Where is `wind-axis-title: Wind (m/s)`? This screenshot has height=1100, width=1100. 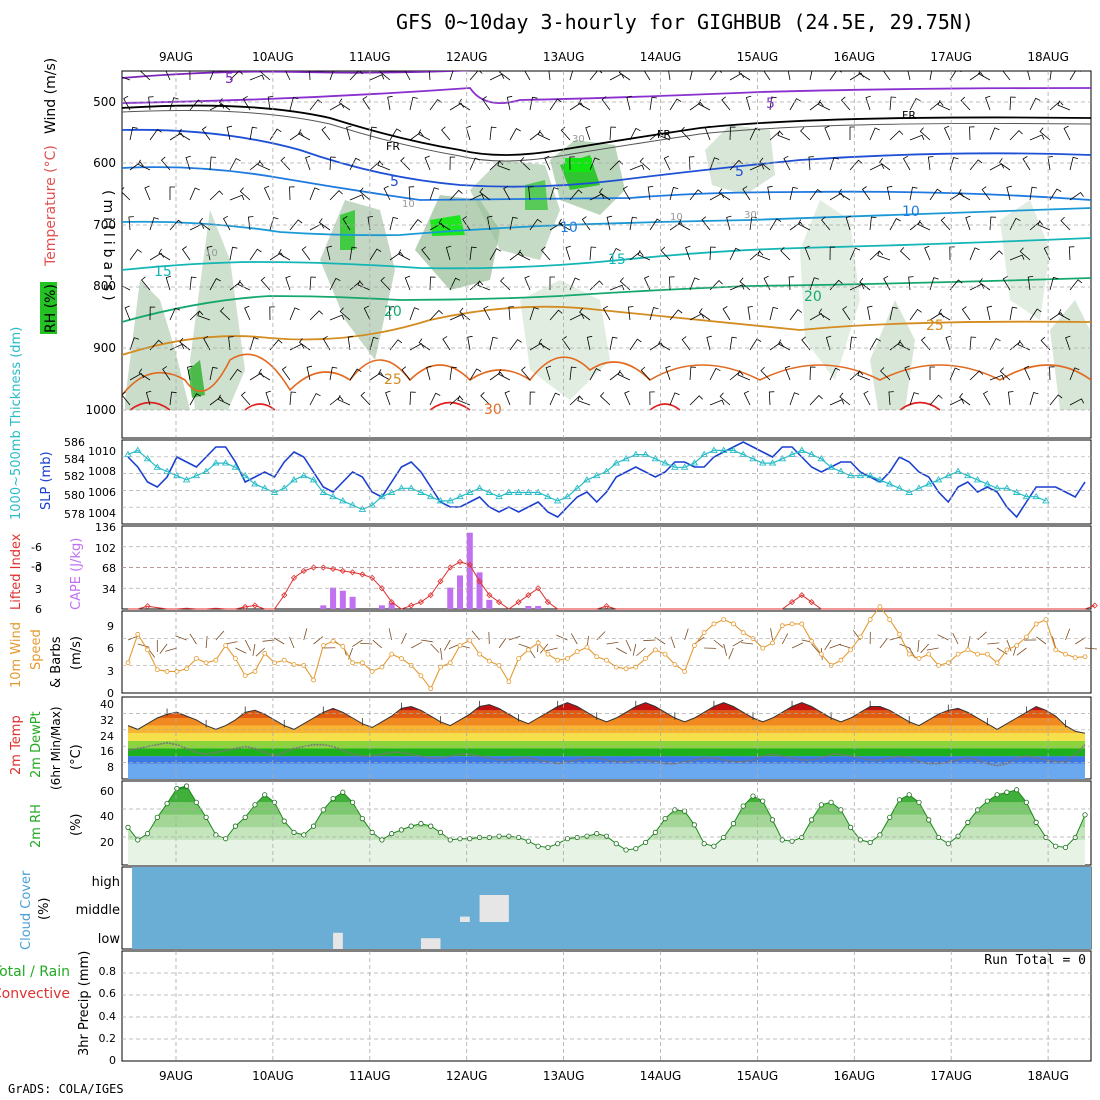 wind-axis-title: Wind (m/s) is located at coordinates (51, 96).